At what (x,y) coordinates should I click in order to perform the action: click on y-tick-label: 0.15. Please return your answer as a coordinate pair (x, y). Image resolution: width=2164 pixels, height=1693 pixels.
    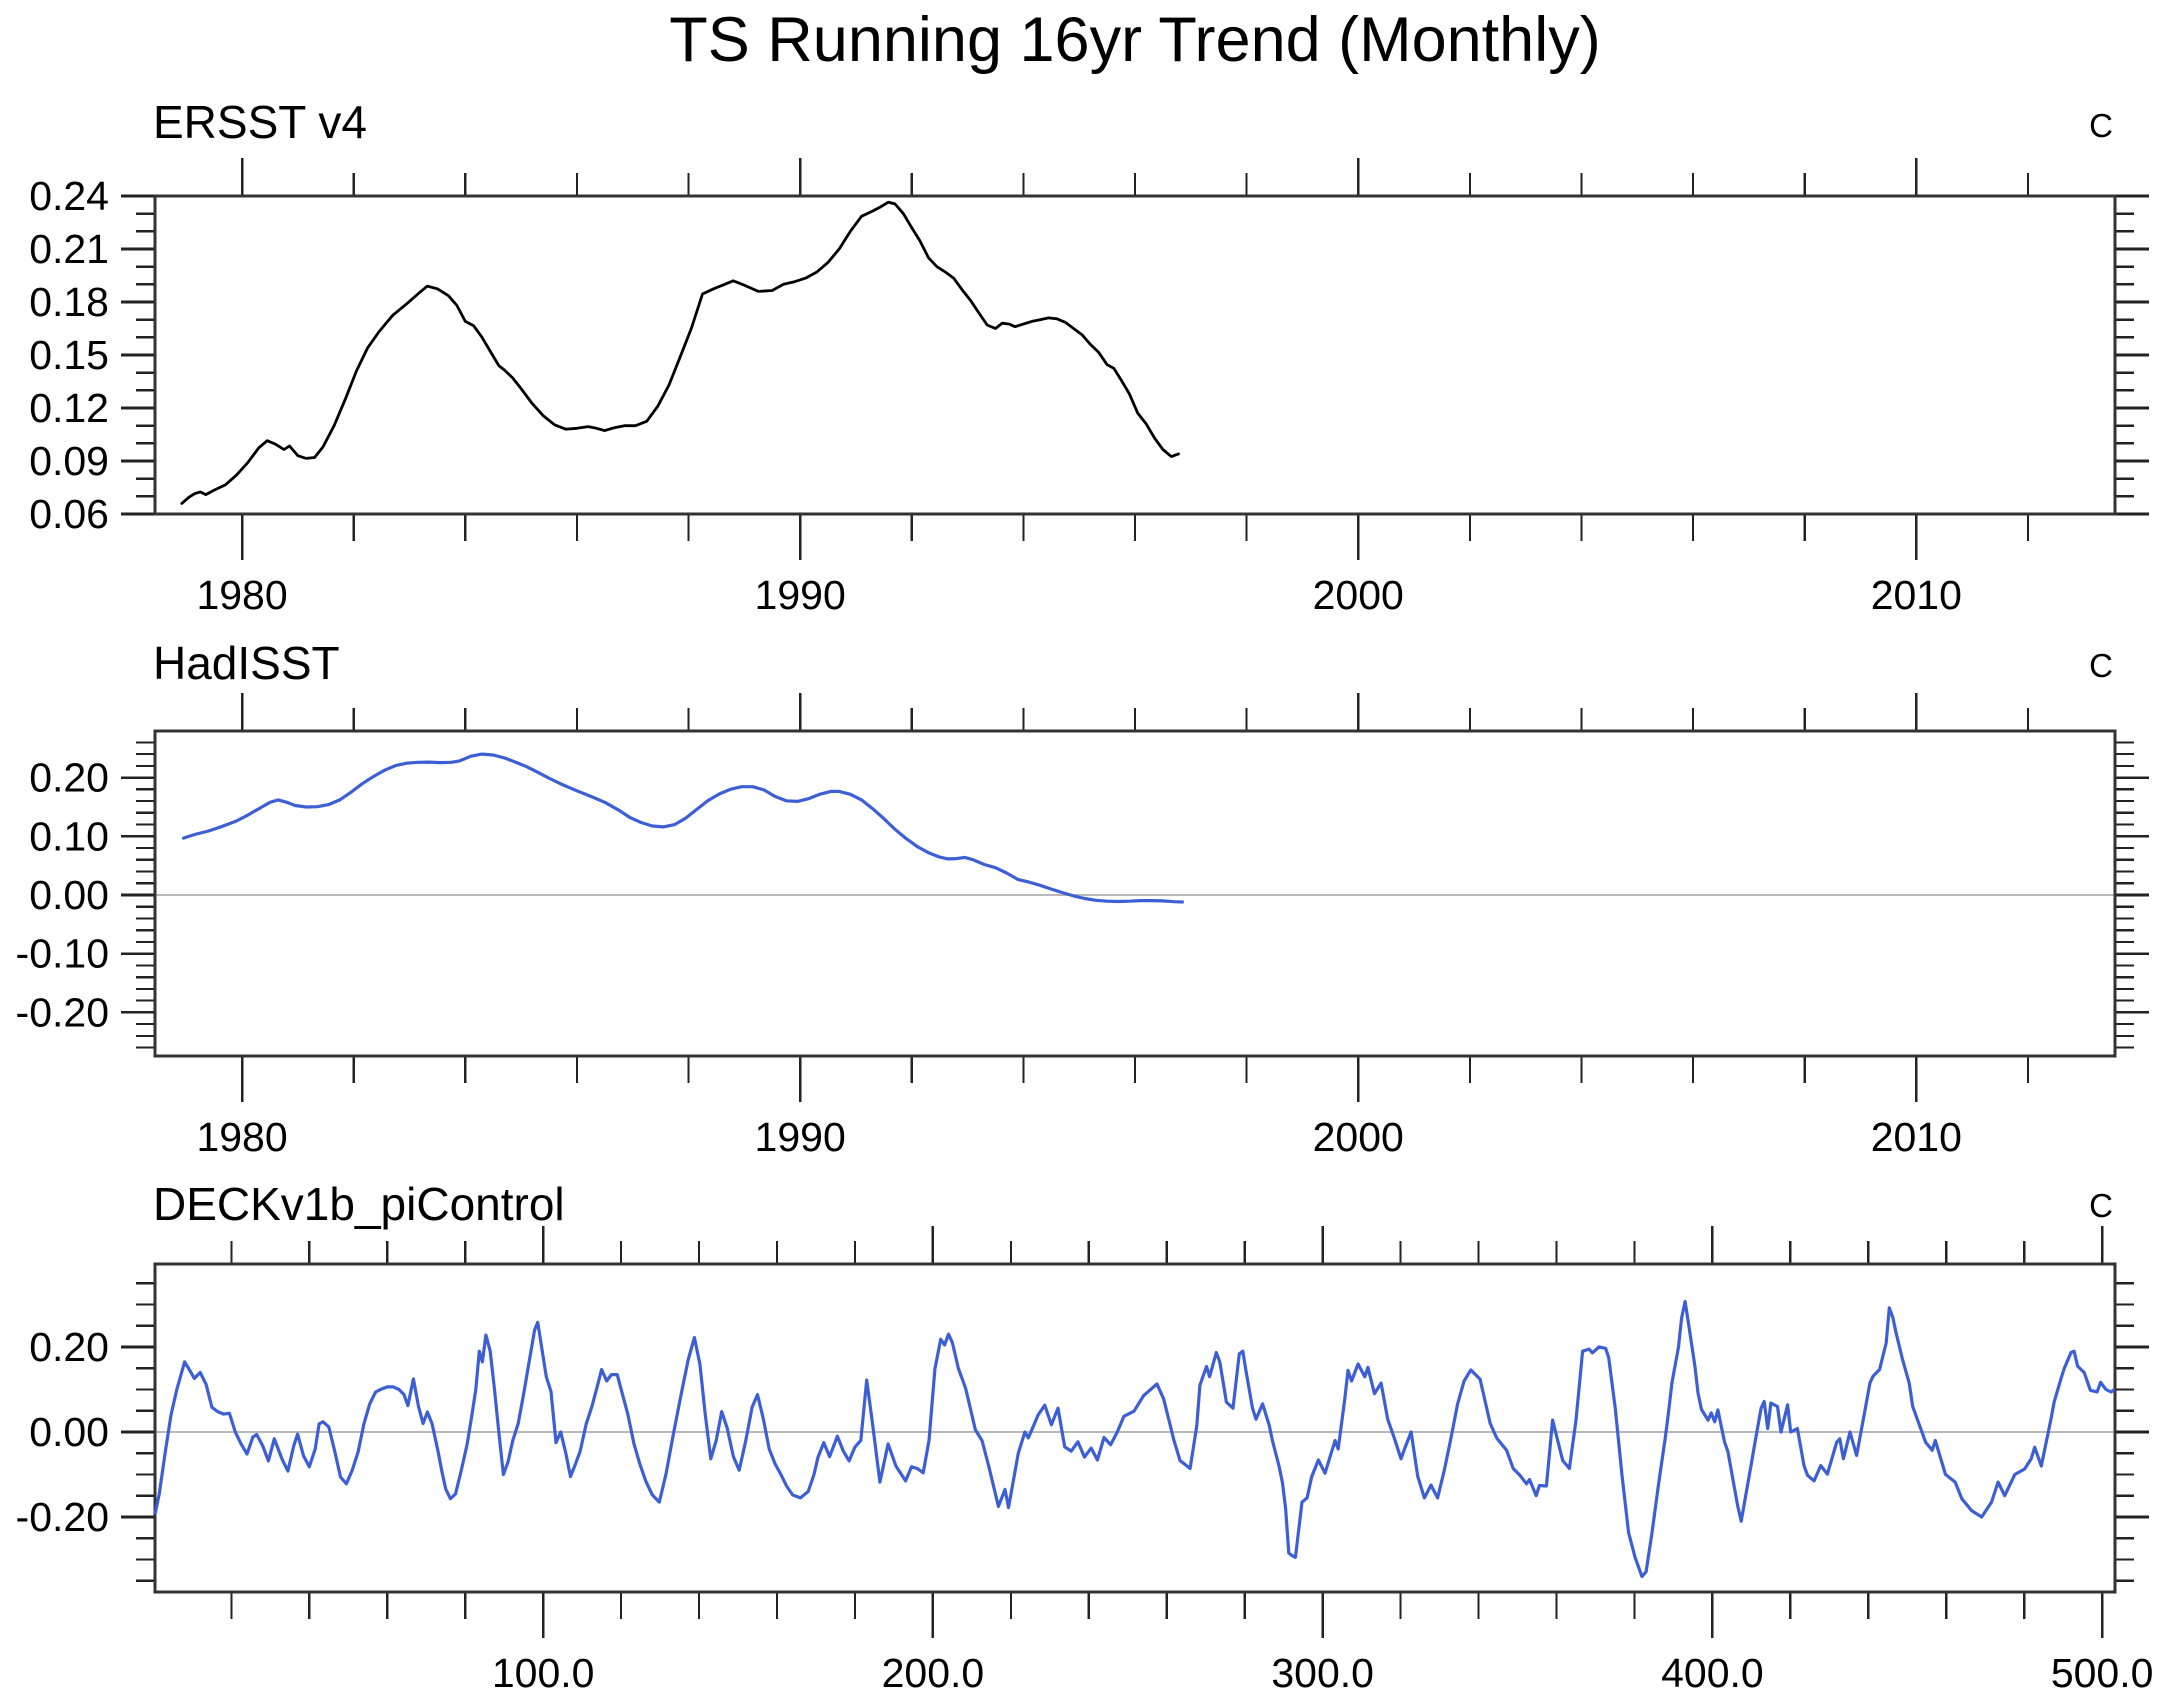
    Looking at the image, I should click on (69, 355).